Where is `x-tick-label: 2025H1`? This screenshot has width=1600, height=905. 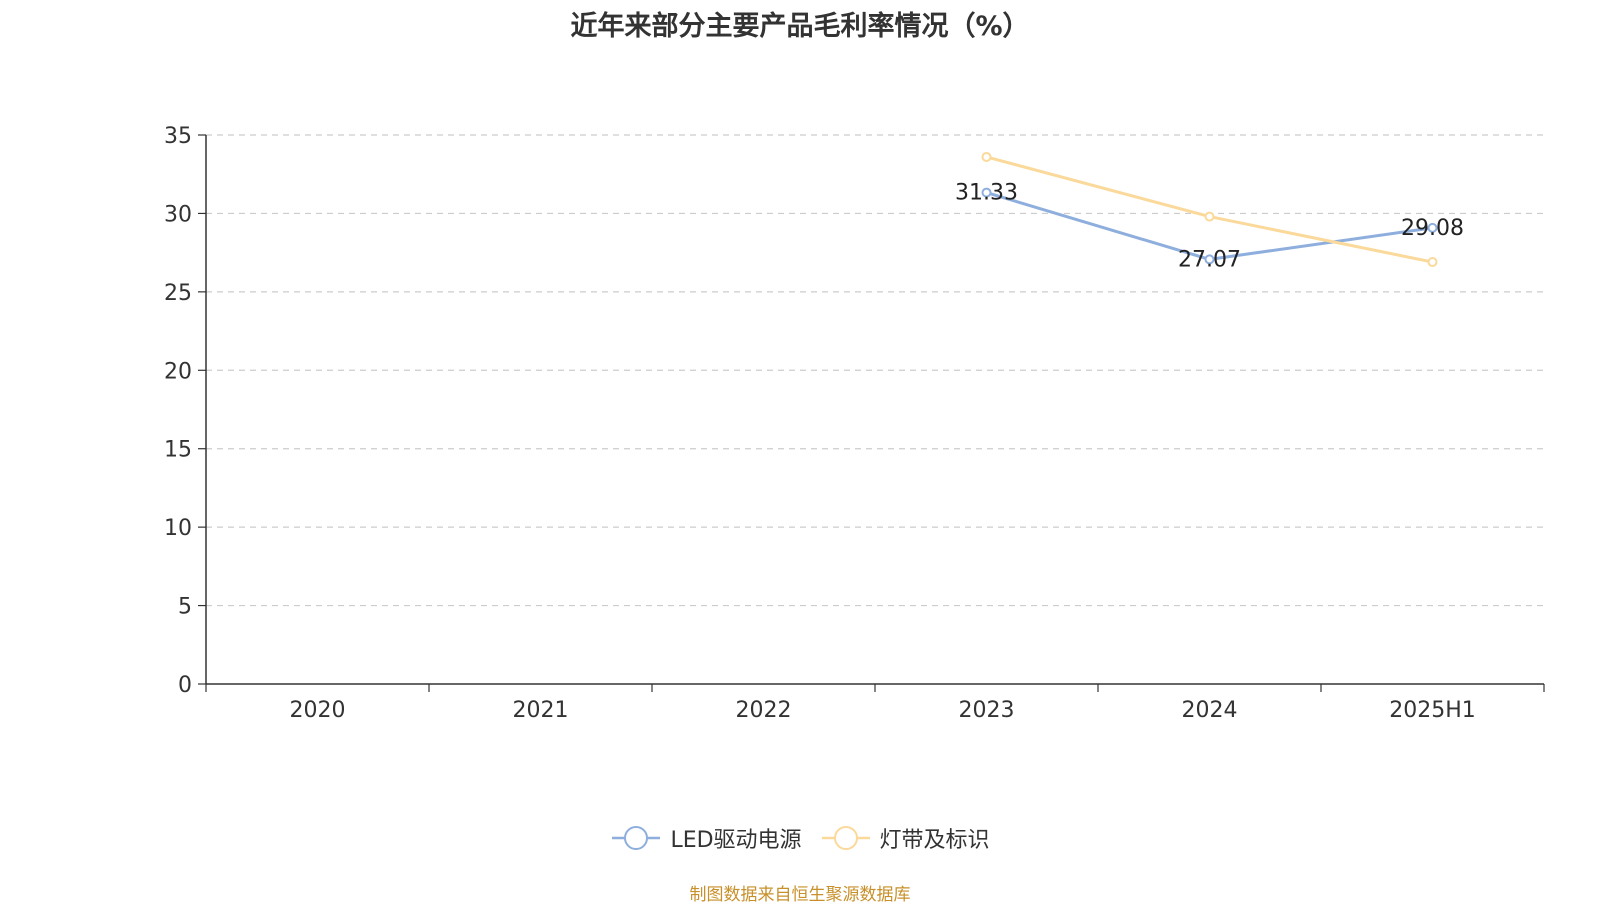
x-tick-label: 2025H1 is located at coordinates (1432, 710).